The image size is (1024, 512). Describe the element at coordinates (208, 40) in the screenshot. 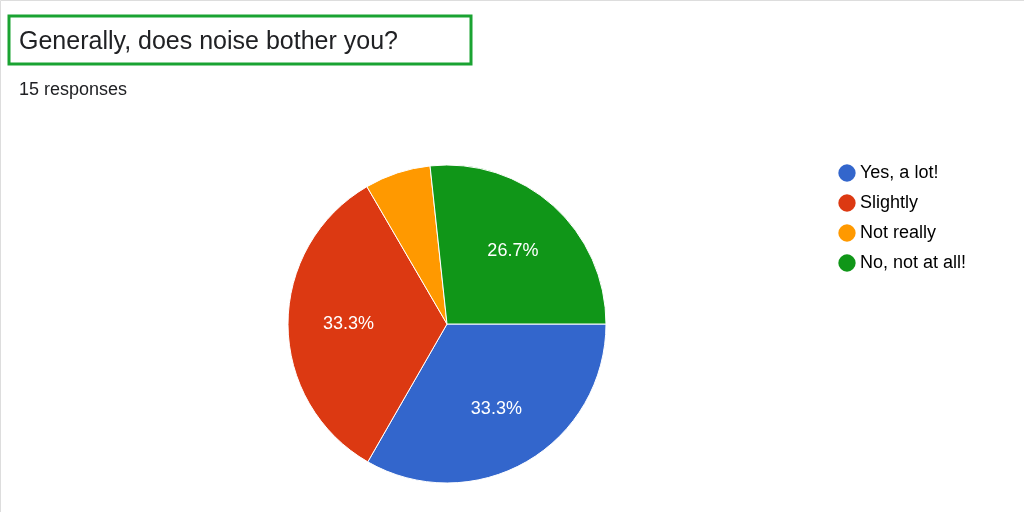

I see `chart-title: Generally, does noise bother you?` at that location.